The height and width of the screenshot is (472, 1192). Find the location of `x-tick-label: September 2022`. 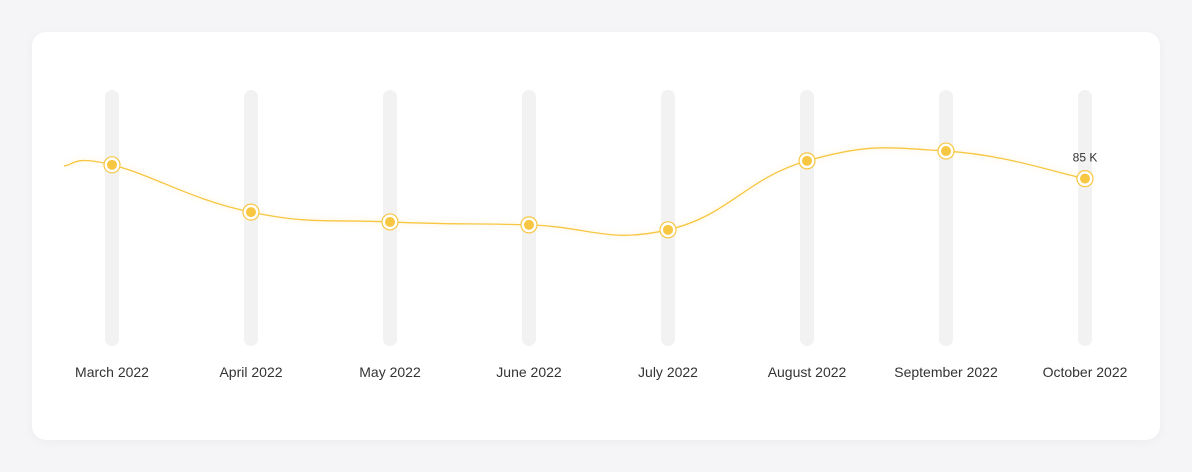

x-tick-label: September 2022 is located at coordinates (946, 372).